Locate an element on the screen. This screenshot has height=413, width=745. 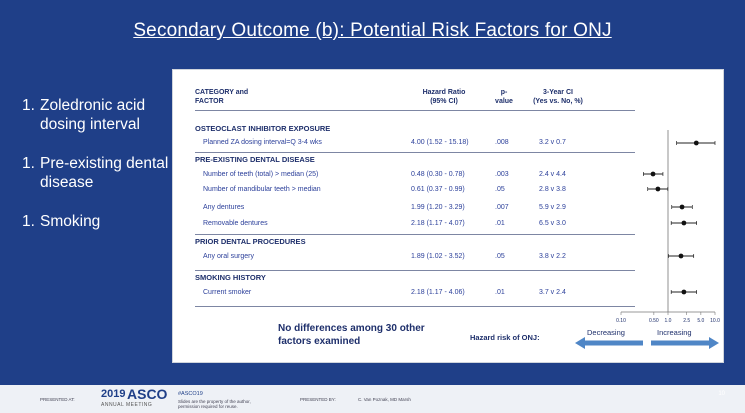
header-ci-line2: (Yes vs. No, %) is located at coordinates (558, 101).